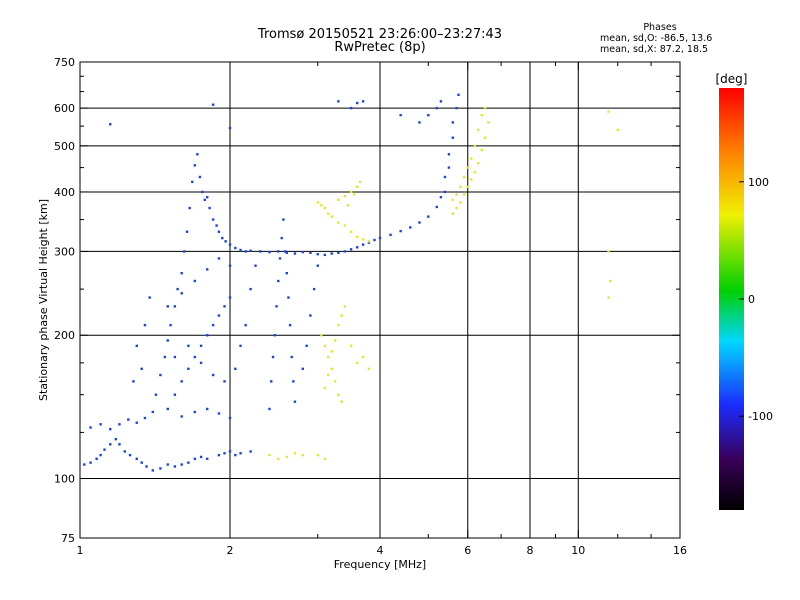 The width and height of the screenshot is (800, 600). I want to click on y-tick-label: 500, so click(64, 146).